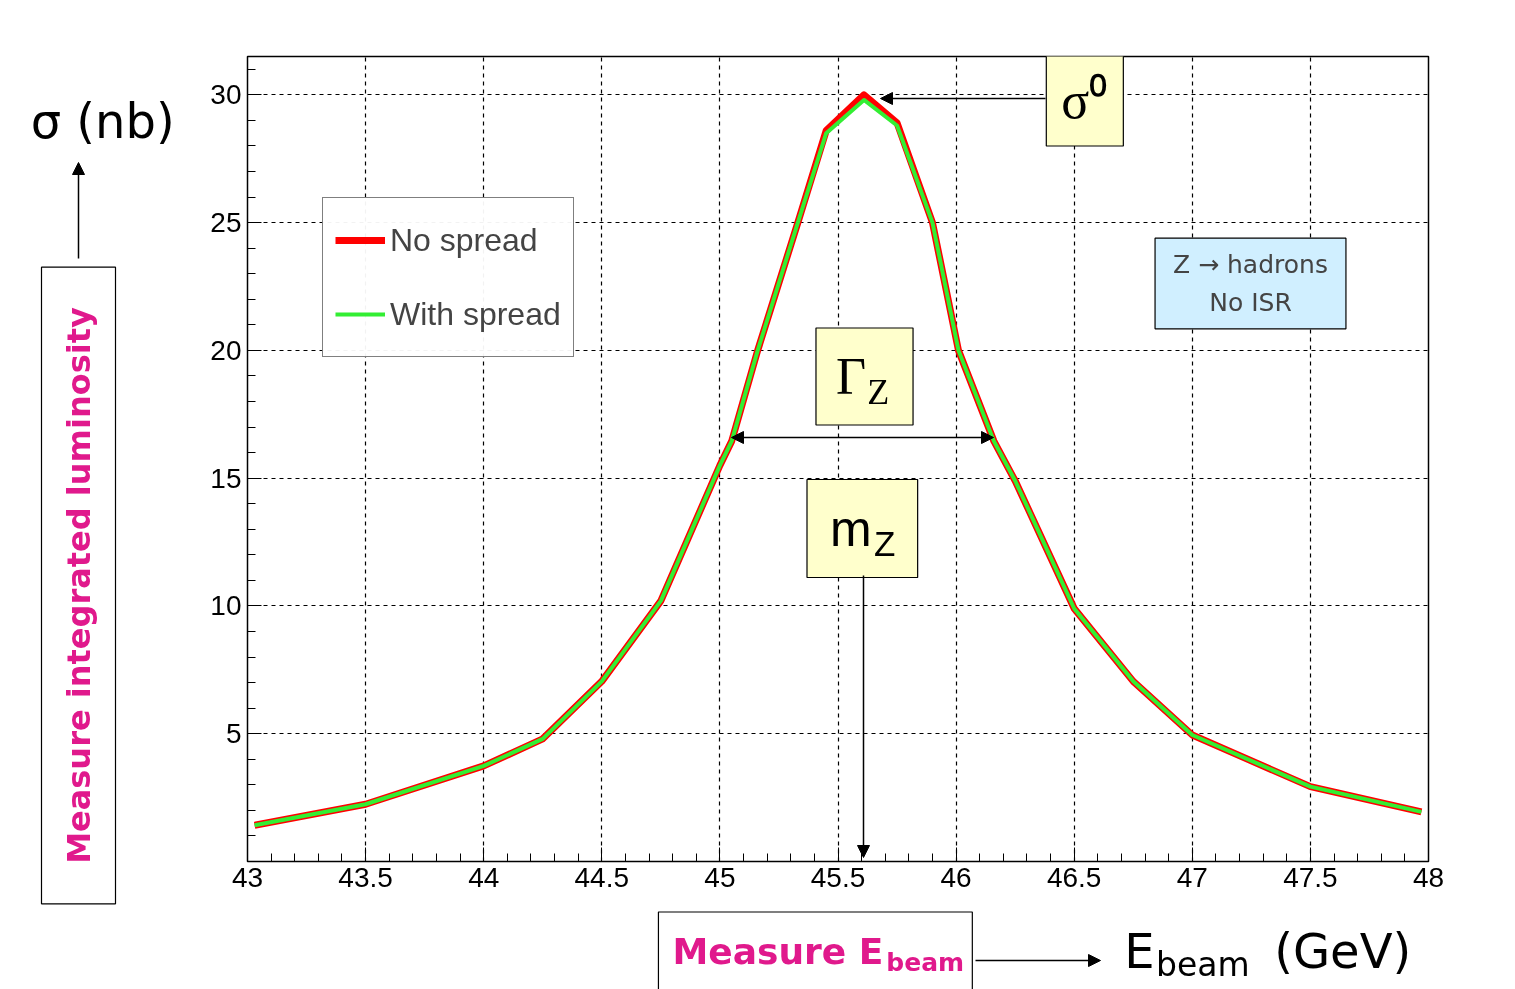 Image resolution: width=1515 pixels, height=989 pixels. What do you see at coordinates (464, 240) in the screenshot?
I see `legend-label: No spread` at bounding box center [464, 240].